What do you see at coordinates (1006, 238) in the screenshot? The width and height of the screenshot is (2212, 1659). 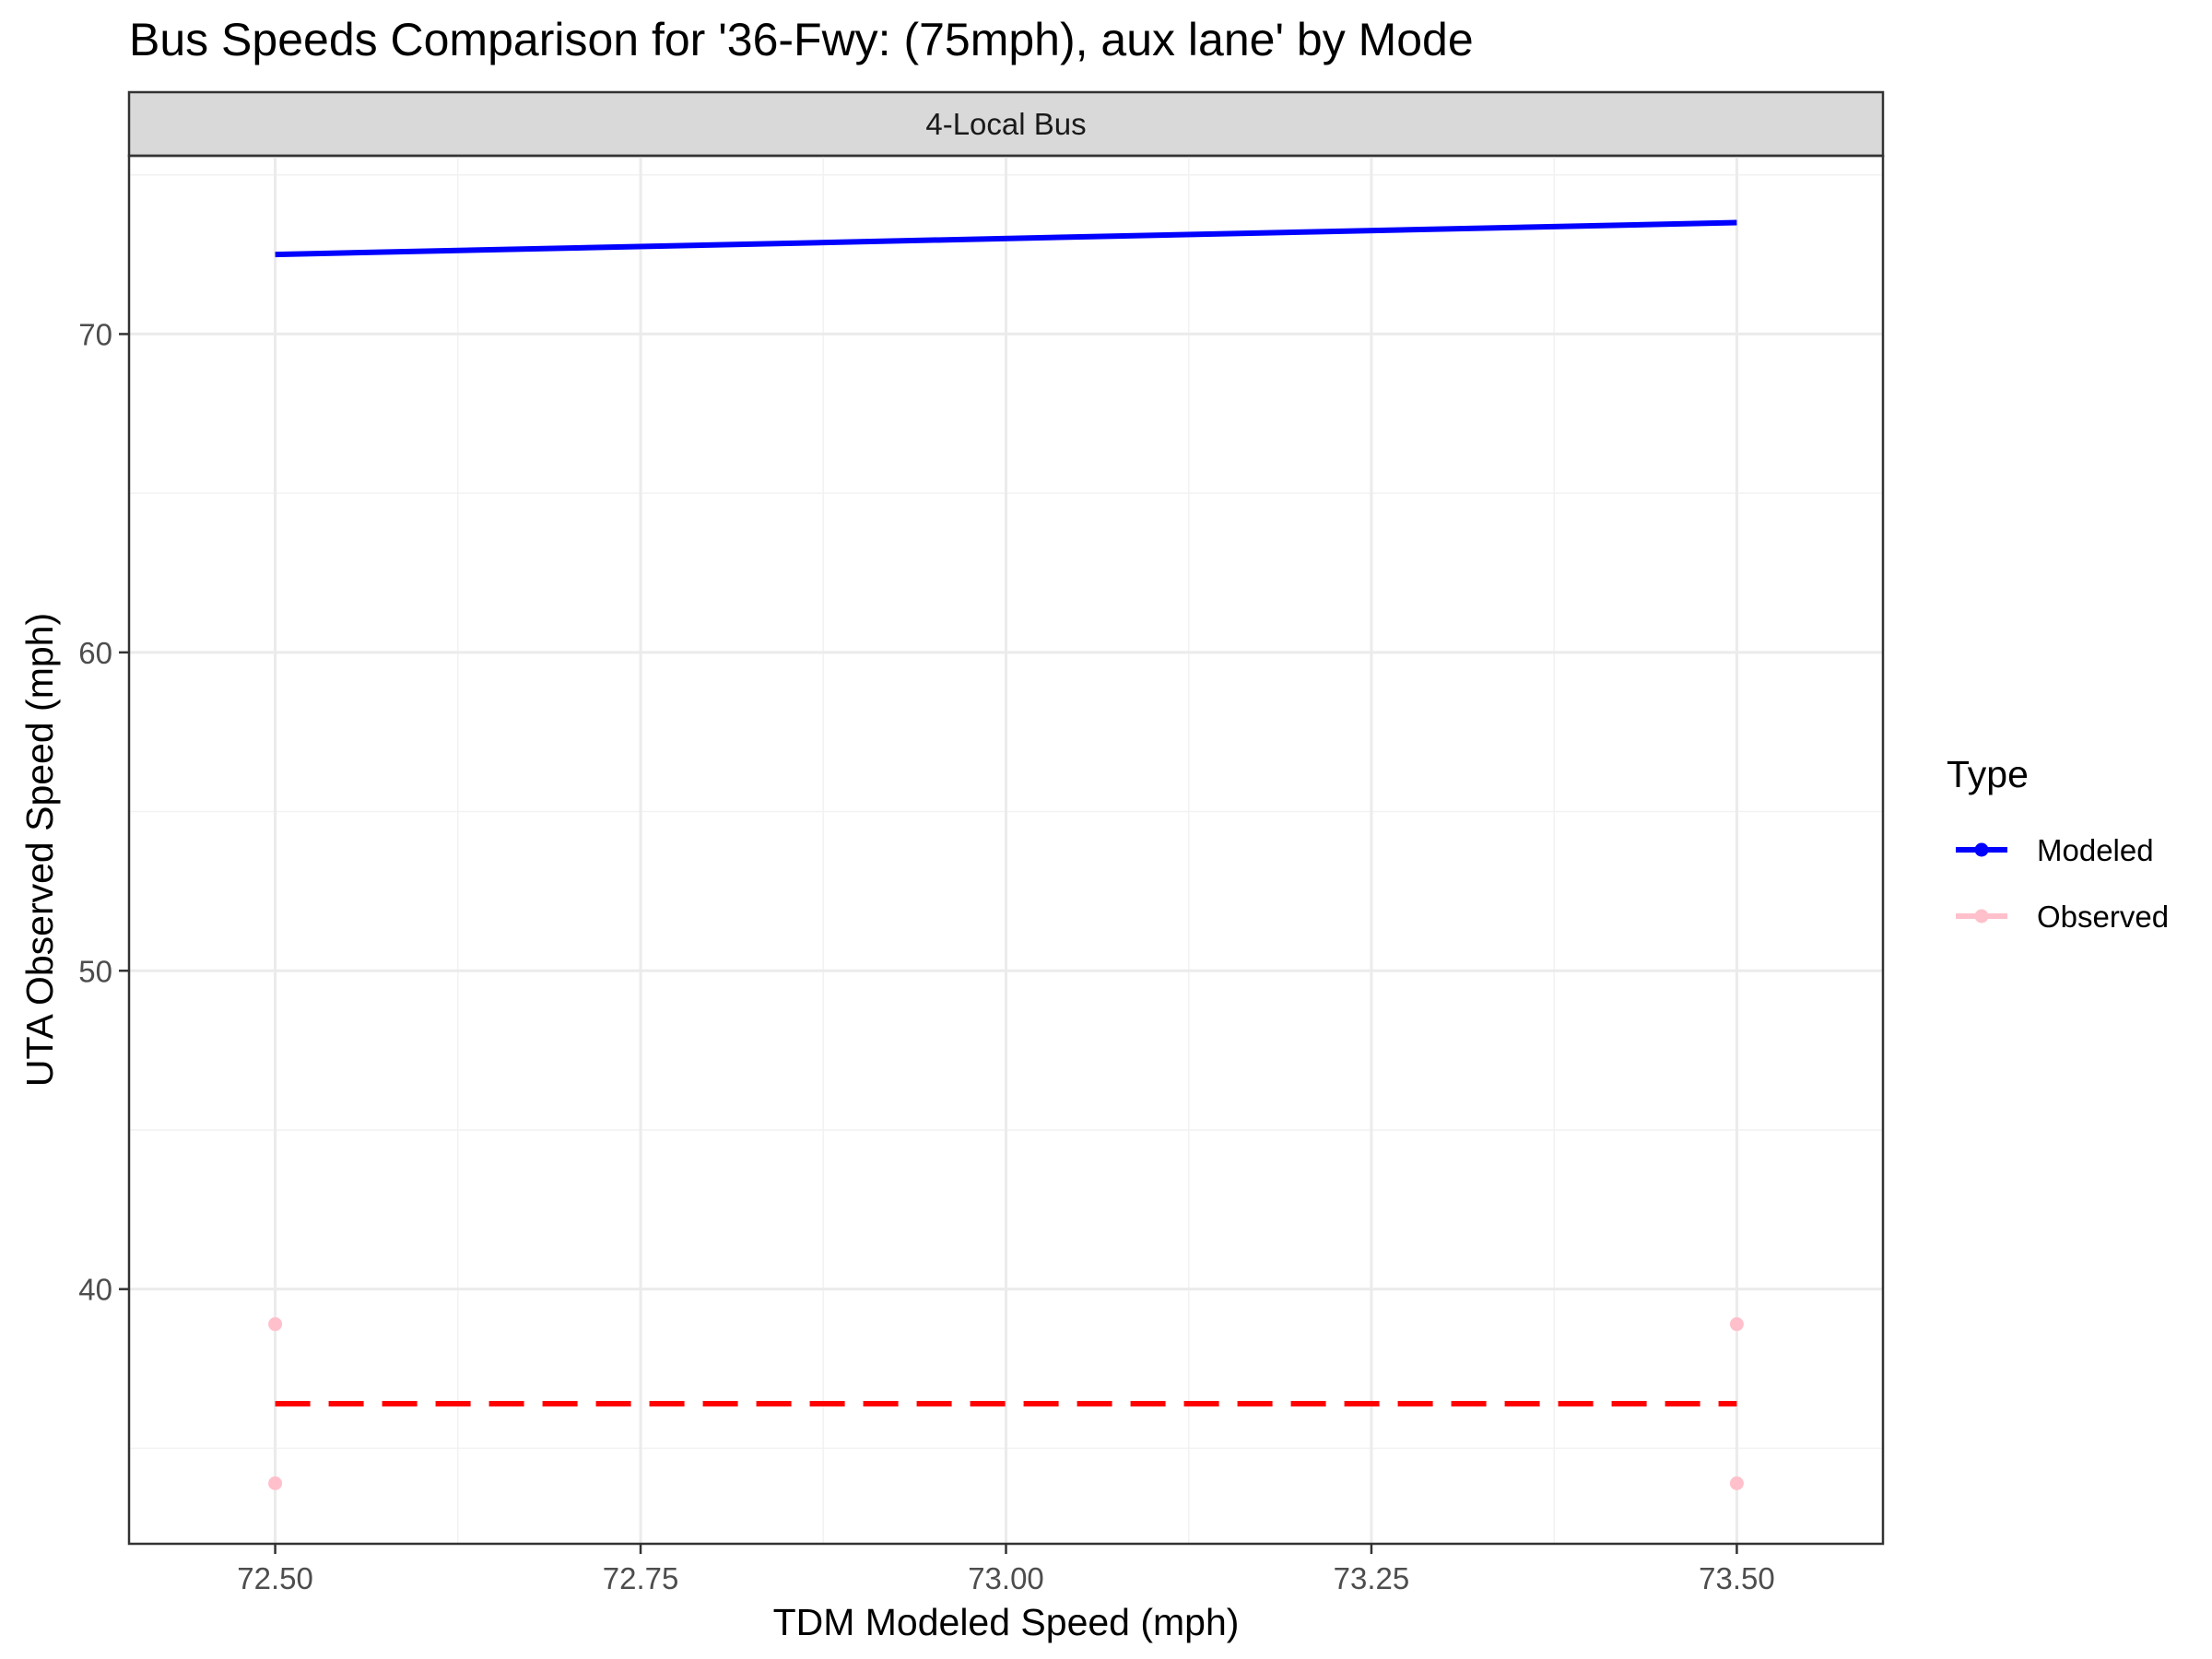 I see `series-line-modeled` at bounding box center [1006, 238].